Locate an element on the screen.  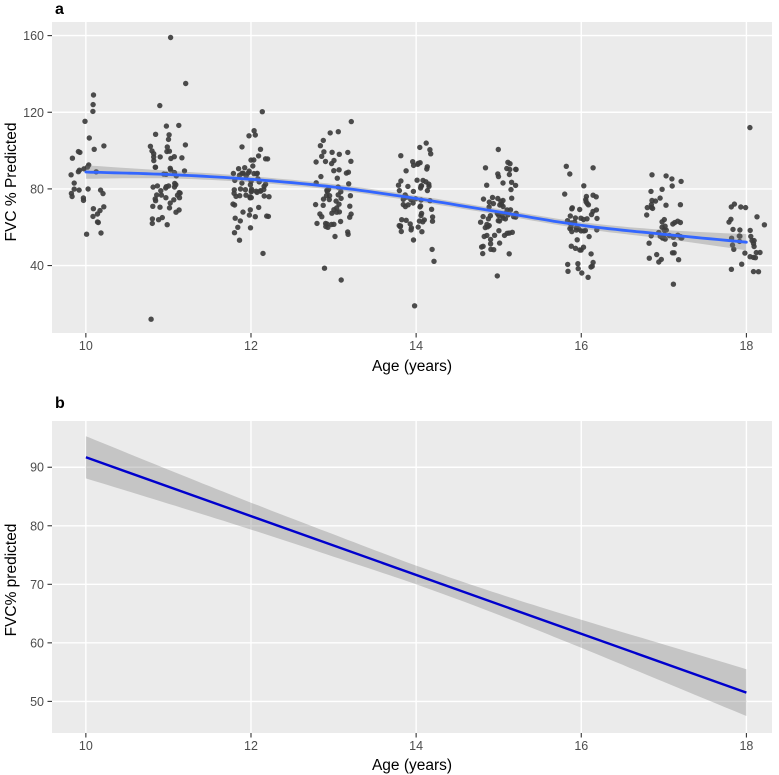
x-tick-label: 18 is located at coordinates (746, 346).